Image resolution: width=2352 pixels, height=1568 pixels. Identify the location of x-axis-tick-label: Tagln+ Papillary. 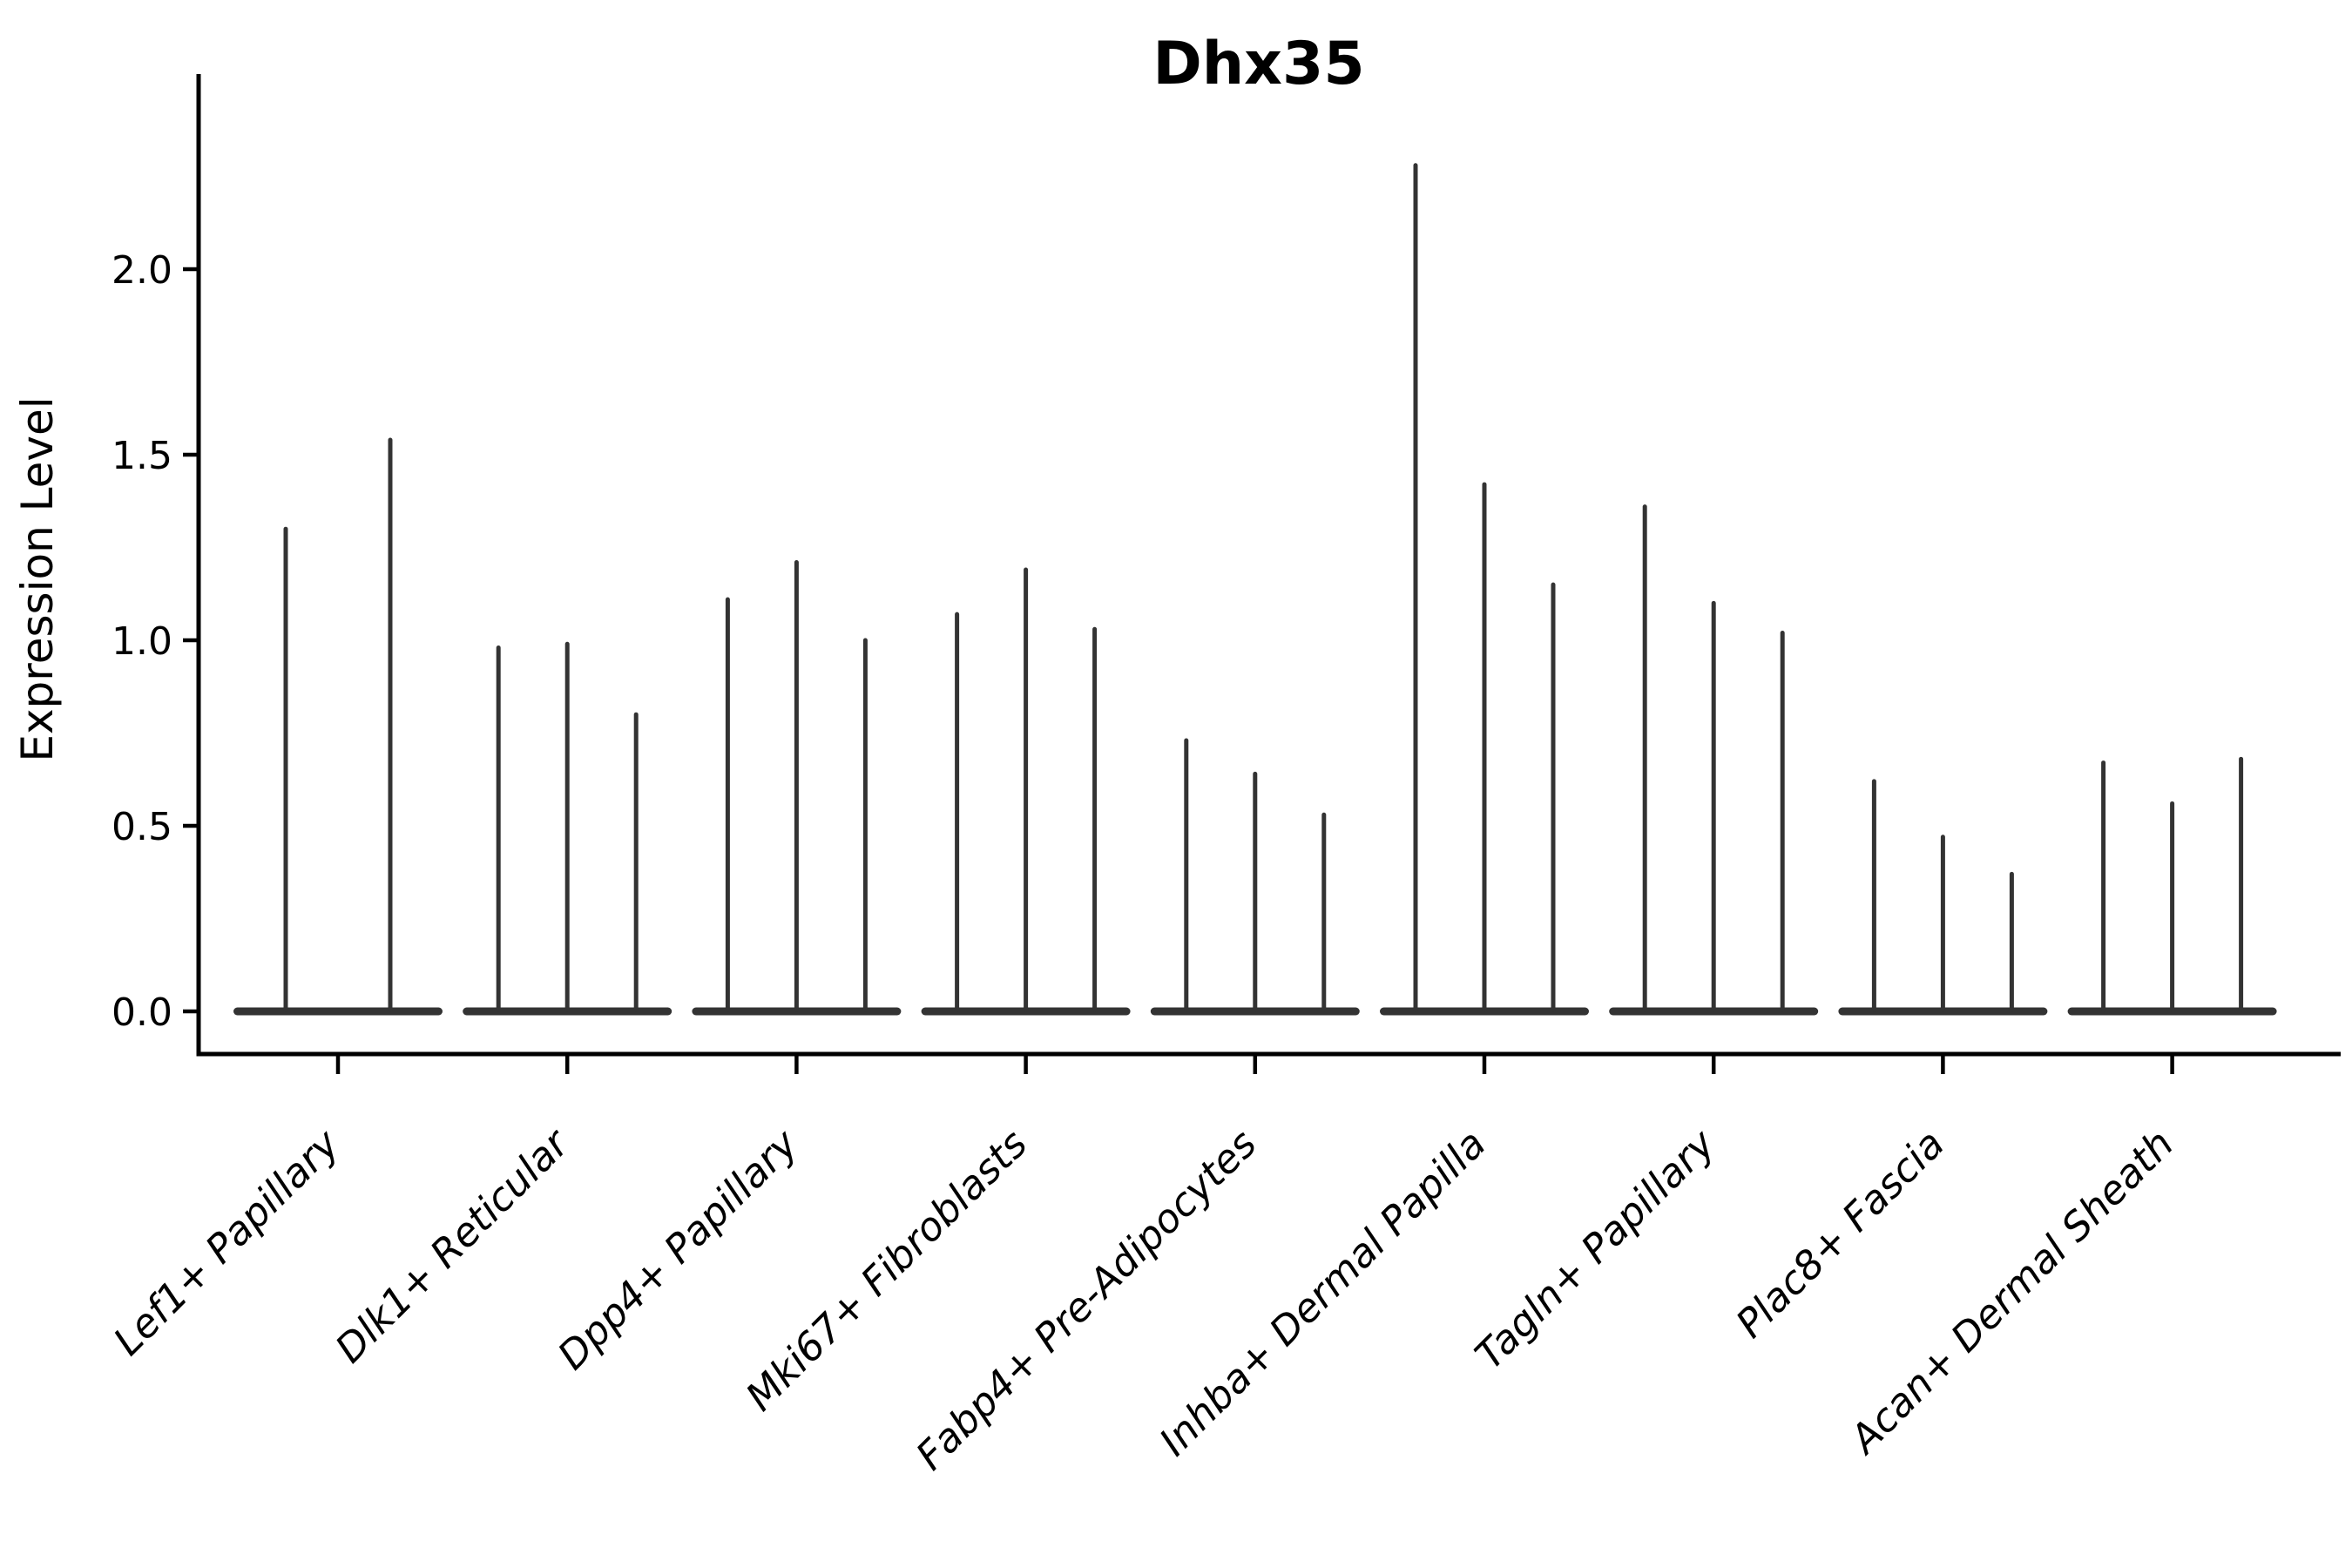
(1595, 1248).